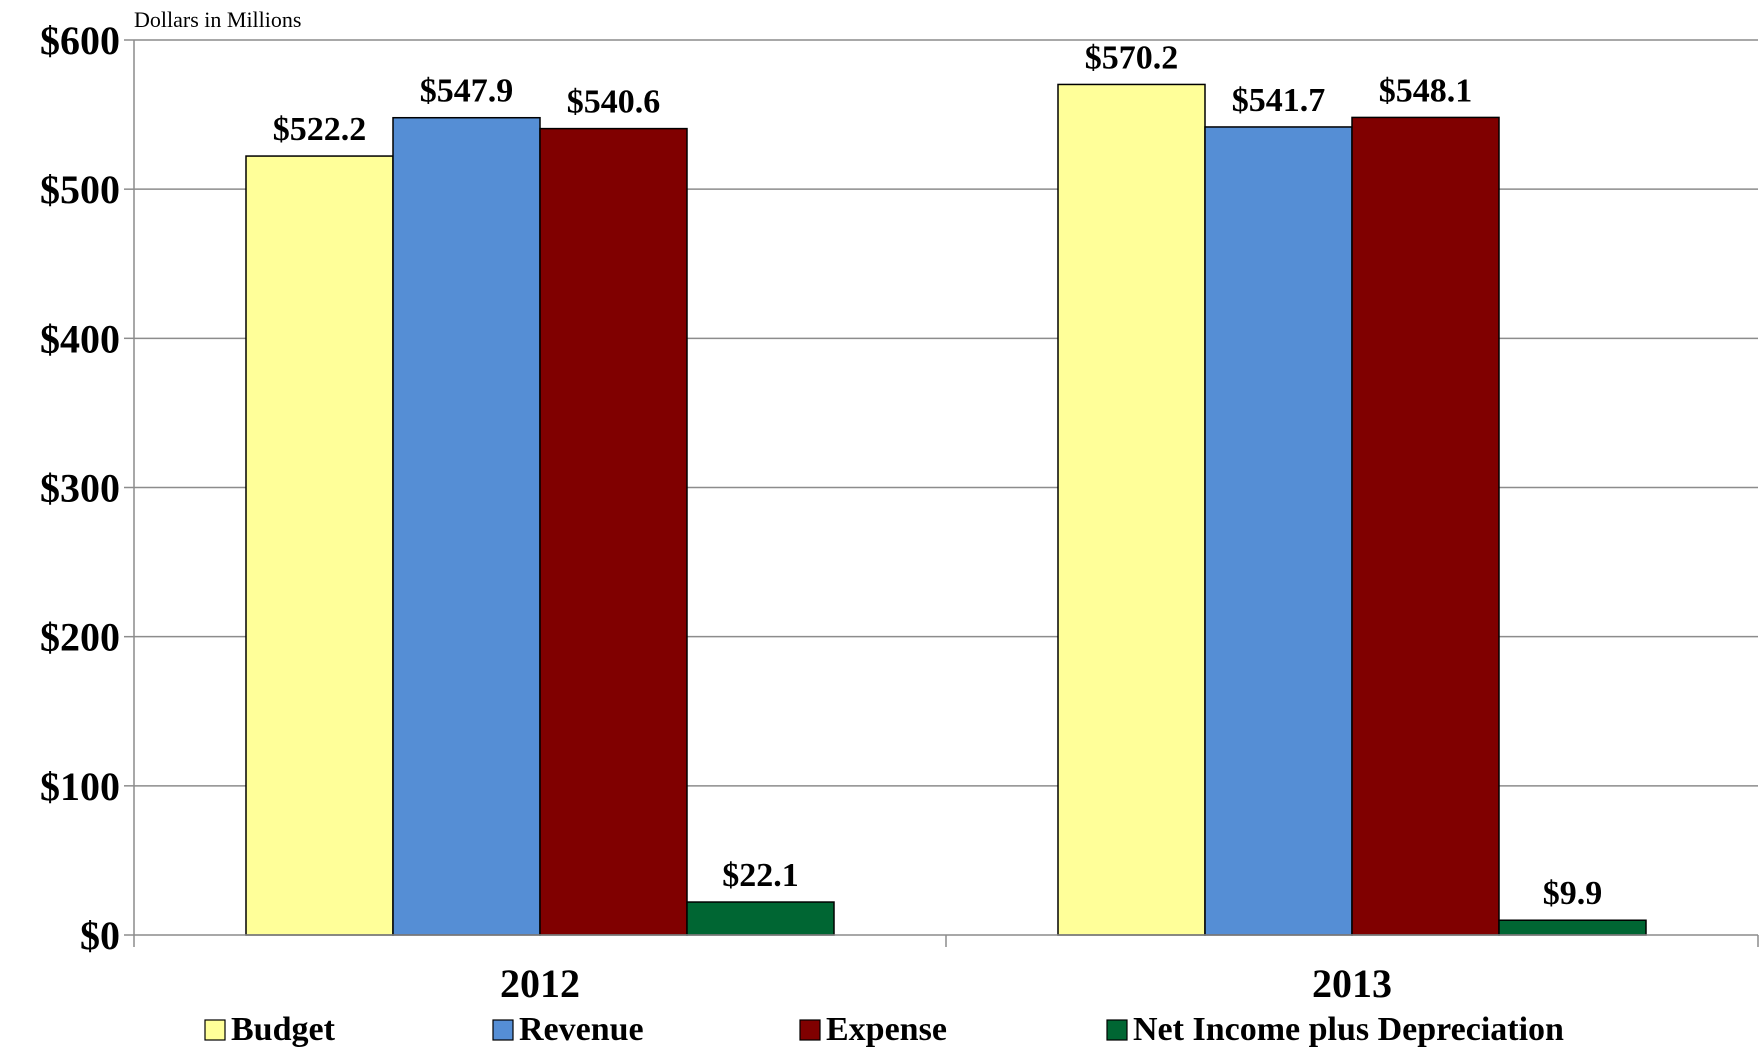  I want to click on x-tick-label: 2012, so click(540, 983).